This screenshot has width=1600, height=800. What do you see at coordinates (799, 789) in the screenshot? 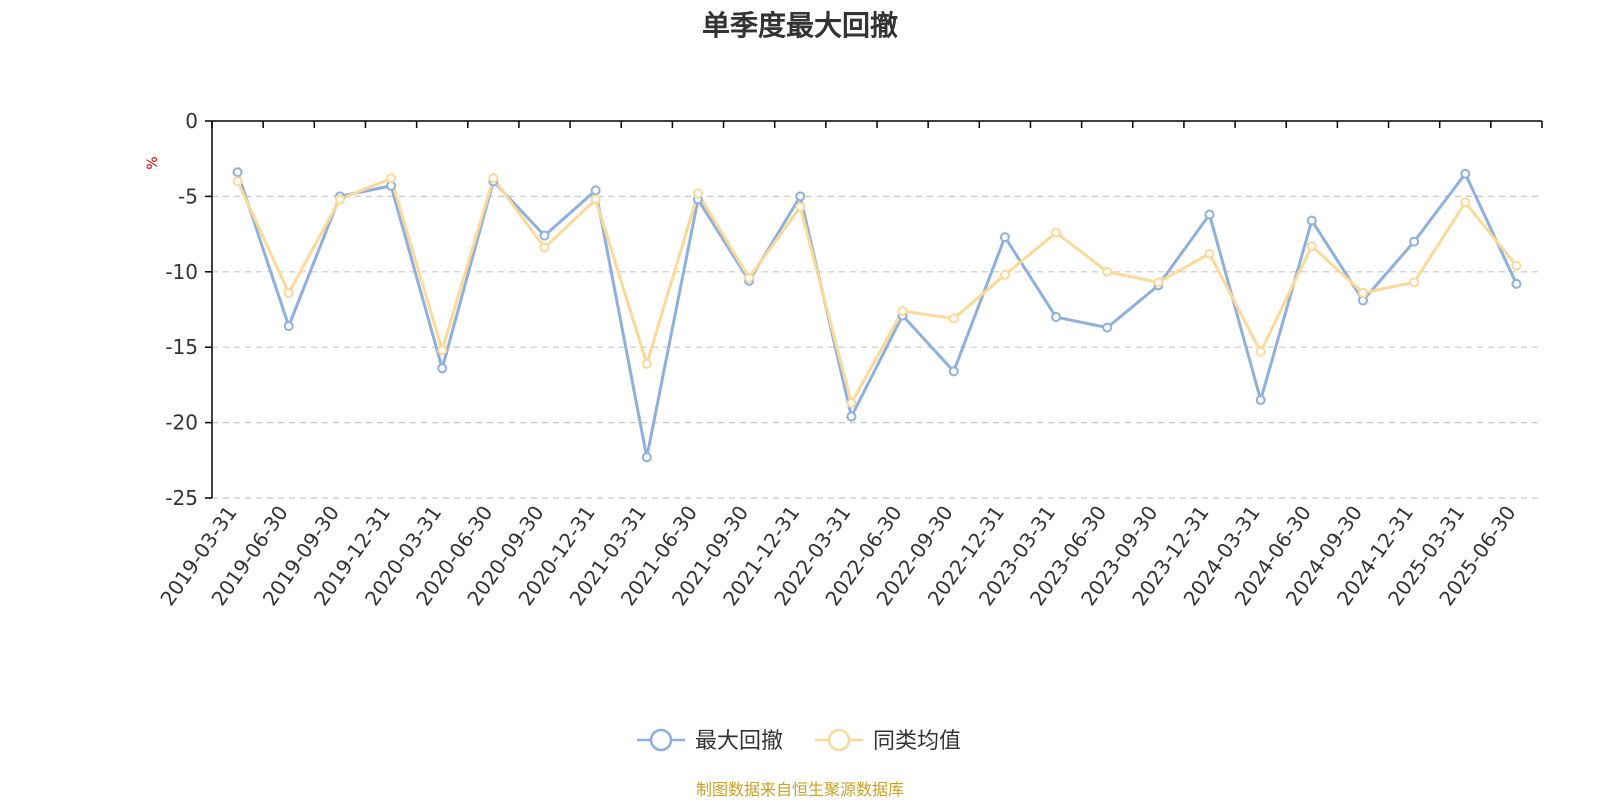
I see `source-note: 制图数据来自恒生聚源数据库` at bounding box center [799, 789].